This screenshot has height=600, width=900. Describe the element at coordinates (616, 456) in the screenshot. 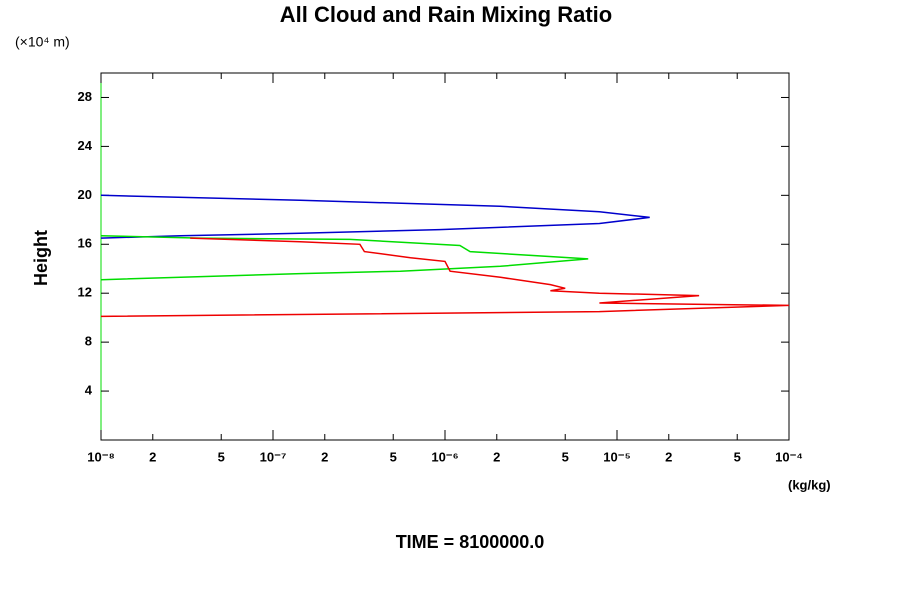

I see `x-tick-label: 10⁻⁵` at that location.